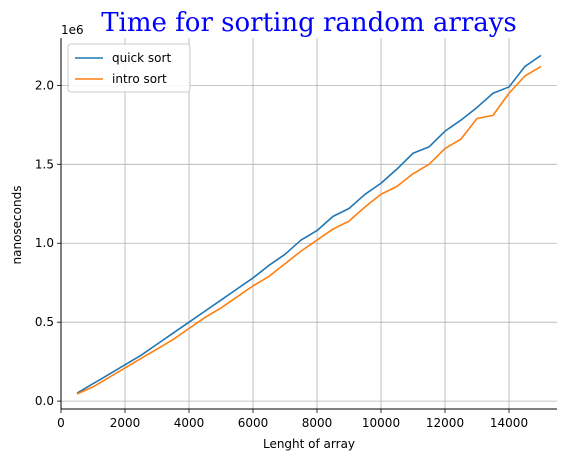 The height and width of the screenshot is (462, 567). I want to click on x-tick-label: 6000, so click(253, 423).